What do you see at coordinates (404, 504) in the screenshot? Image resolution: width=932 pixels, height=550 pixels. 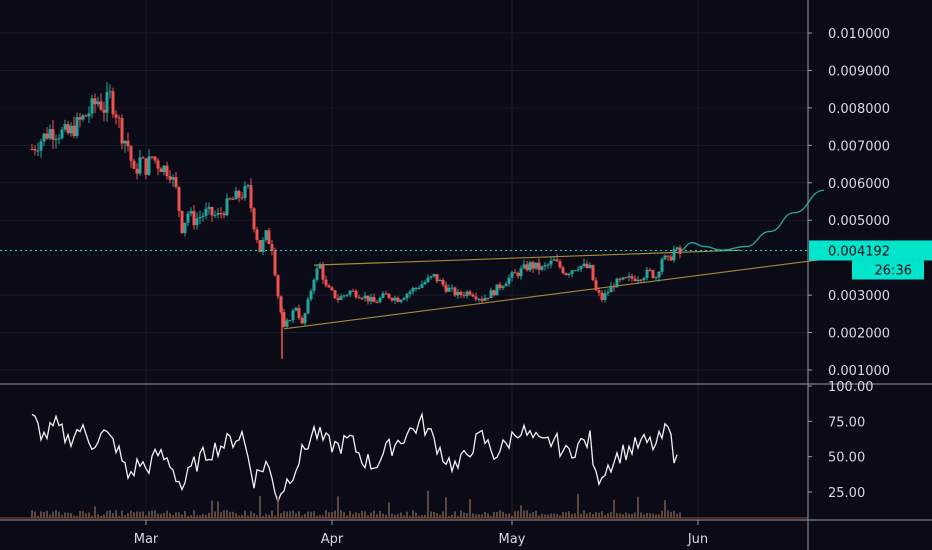 I see `volume-series` at bounding box center [404, 504].